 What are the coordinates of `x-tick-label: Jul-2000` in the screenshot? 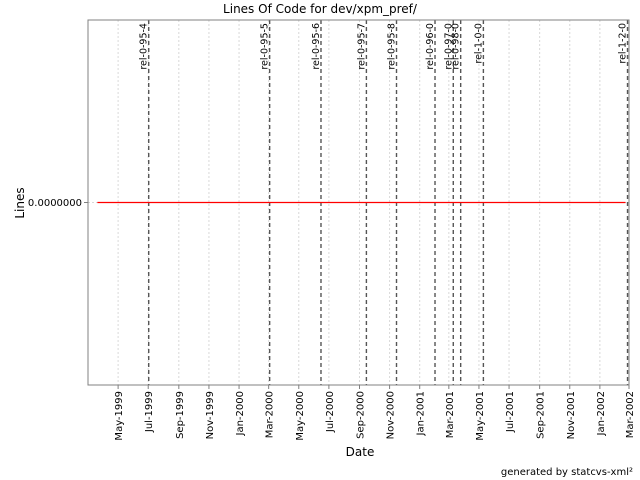 It's located at (330, 412).